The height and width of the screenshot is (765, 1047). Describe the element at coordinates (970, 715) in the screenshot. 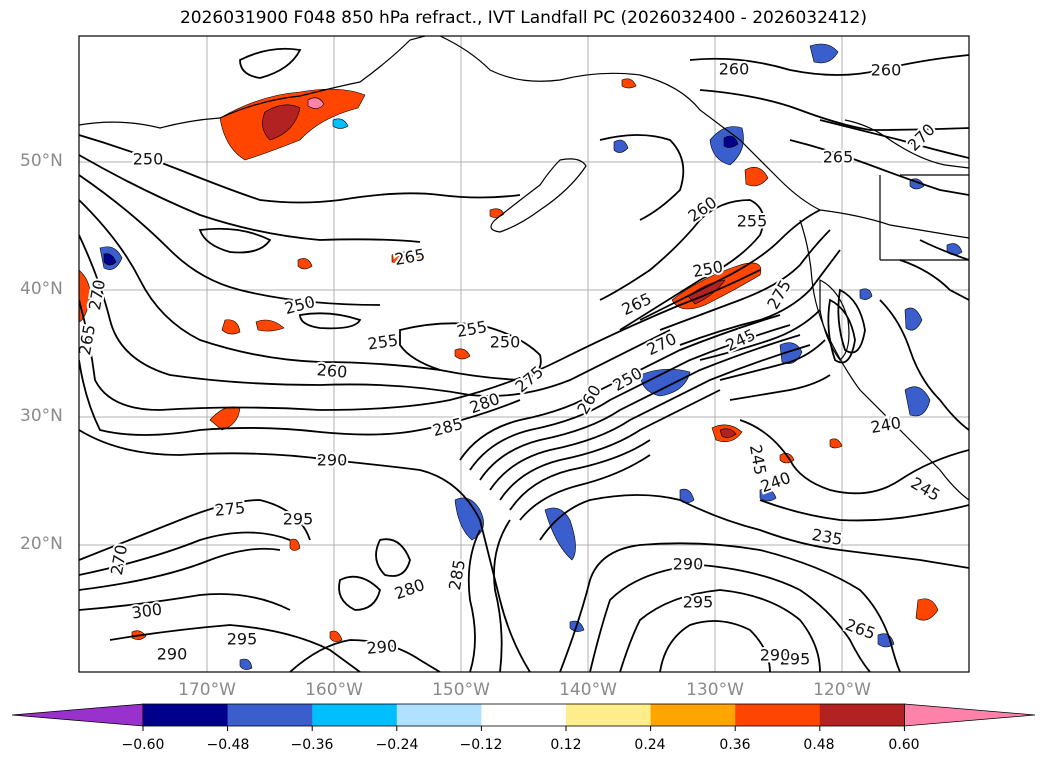

I see `colorbar-extend-max` at that location.